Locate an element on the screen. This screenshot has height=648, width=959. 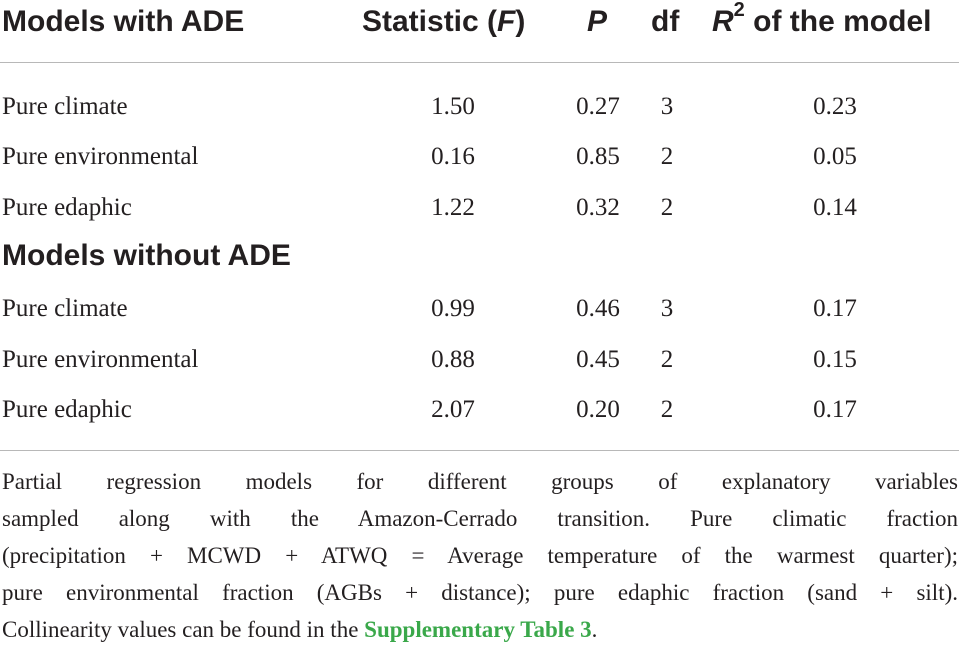
r2-var: R is located at coordinates (723, 21).